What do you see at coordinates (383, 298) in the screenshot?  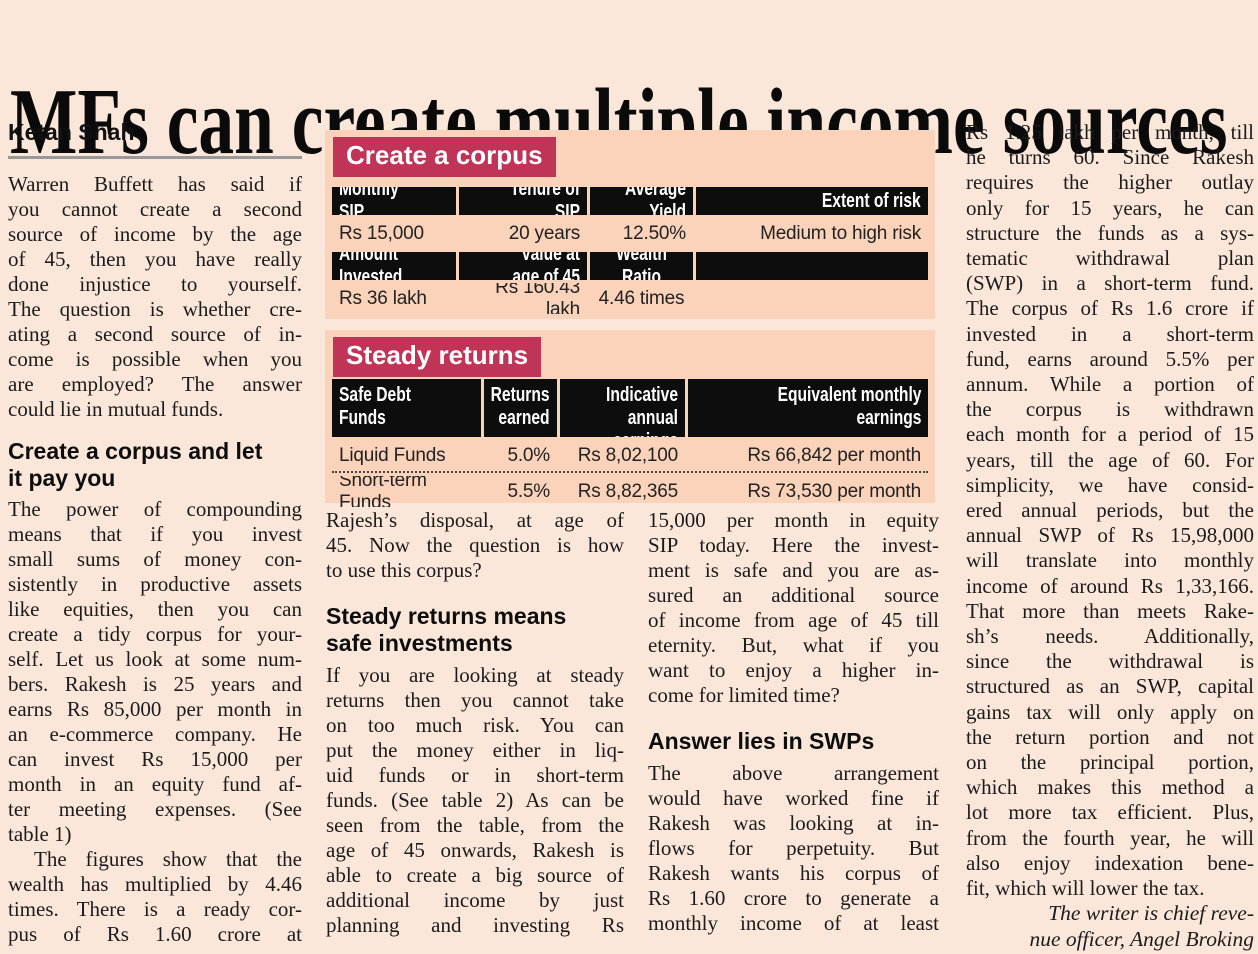 I see `cell-text: Rs 36 lakh` at bounding box center [383, 298].